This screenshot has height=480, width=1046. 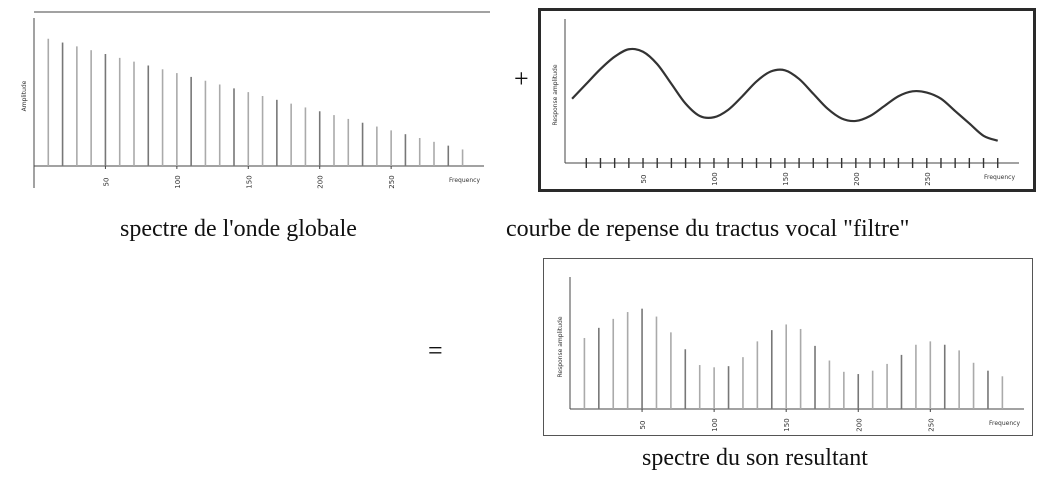 What do you see at coordinates (238, 229) in the screenshot?
I see `glottal-spectrum-caption: spectre de l'onde globale` at bounding box center [238, 229].